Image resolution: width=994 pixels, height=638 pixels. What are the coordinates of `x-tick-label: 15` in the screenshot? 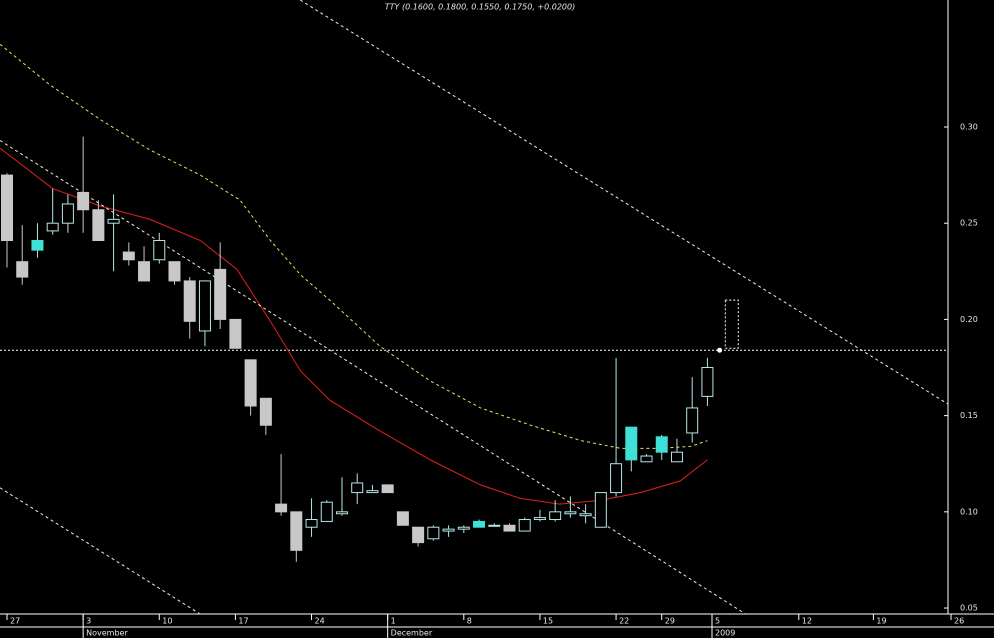 It's located at (548, 621).